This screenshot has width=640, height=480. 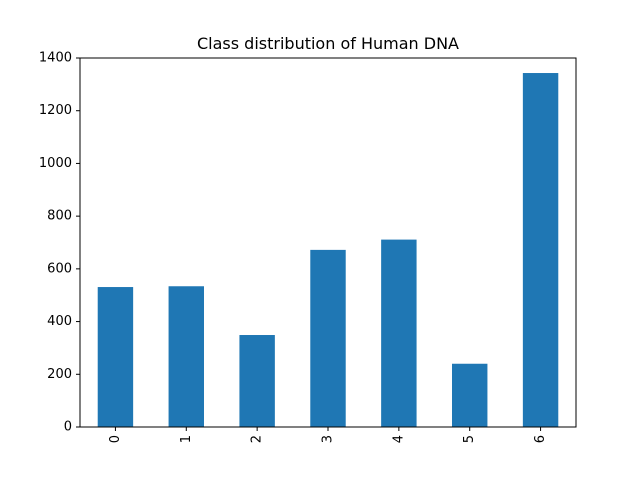 What do you see at coordinates (186, 439) in the screenshot?
I see `x-tick-label: 1` at bounding box center [186, 439].